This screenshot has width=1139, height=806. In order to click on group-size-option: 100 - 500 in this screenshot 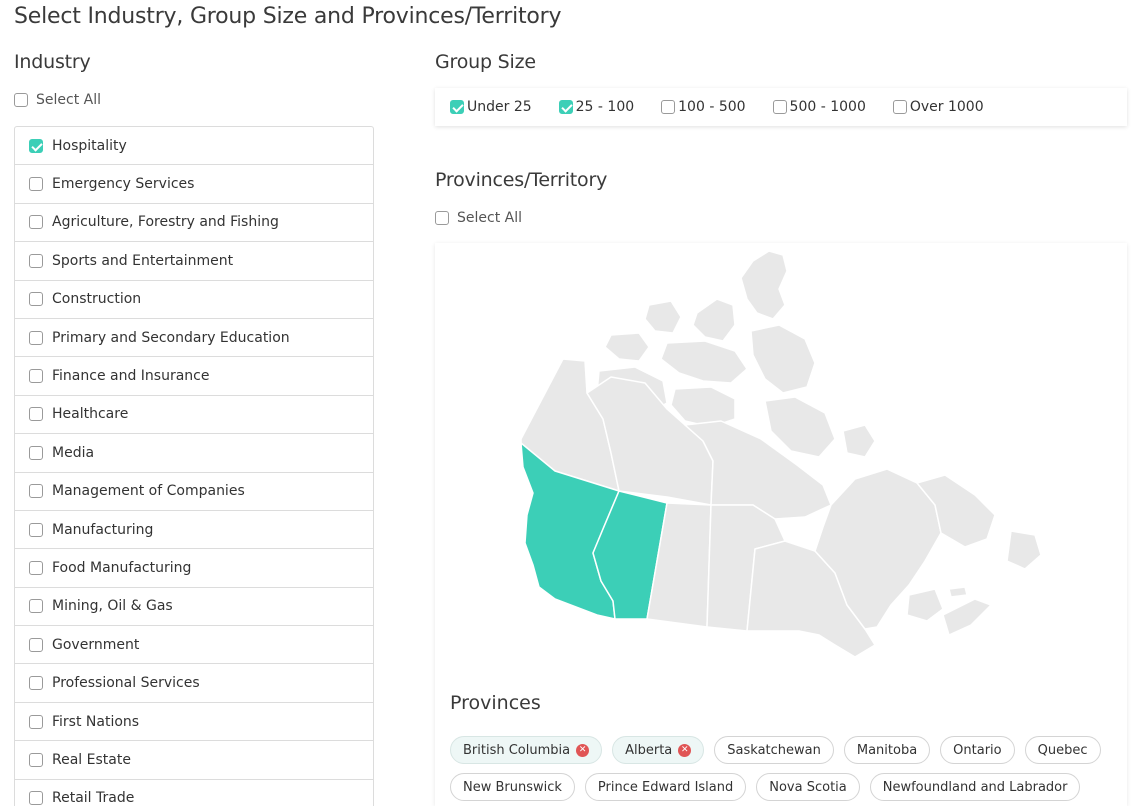, I will do `click(703, 107)`.